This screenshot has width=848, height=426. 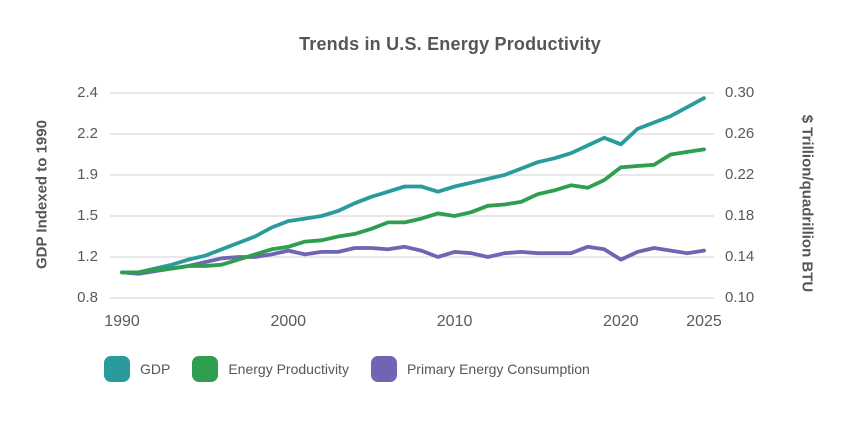 I want to click on chart-title: Trends in U.S. Energy Productivity, so click(x=450, y=44).